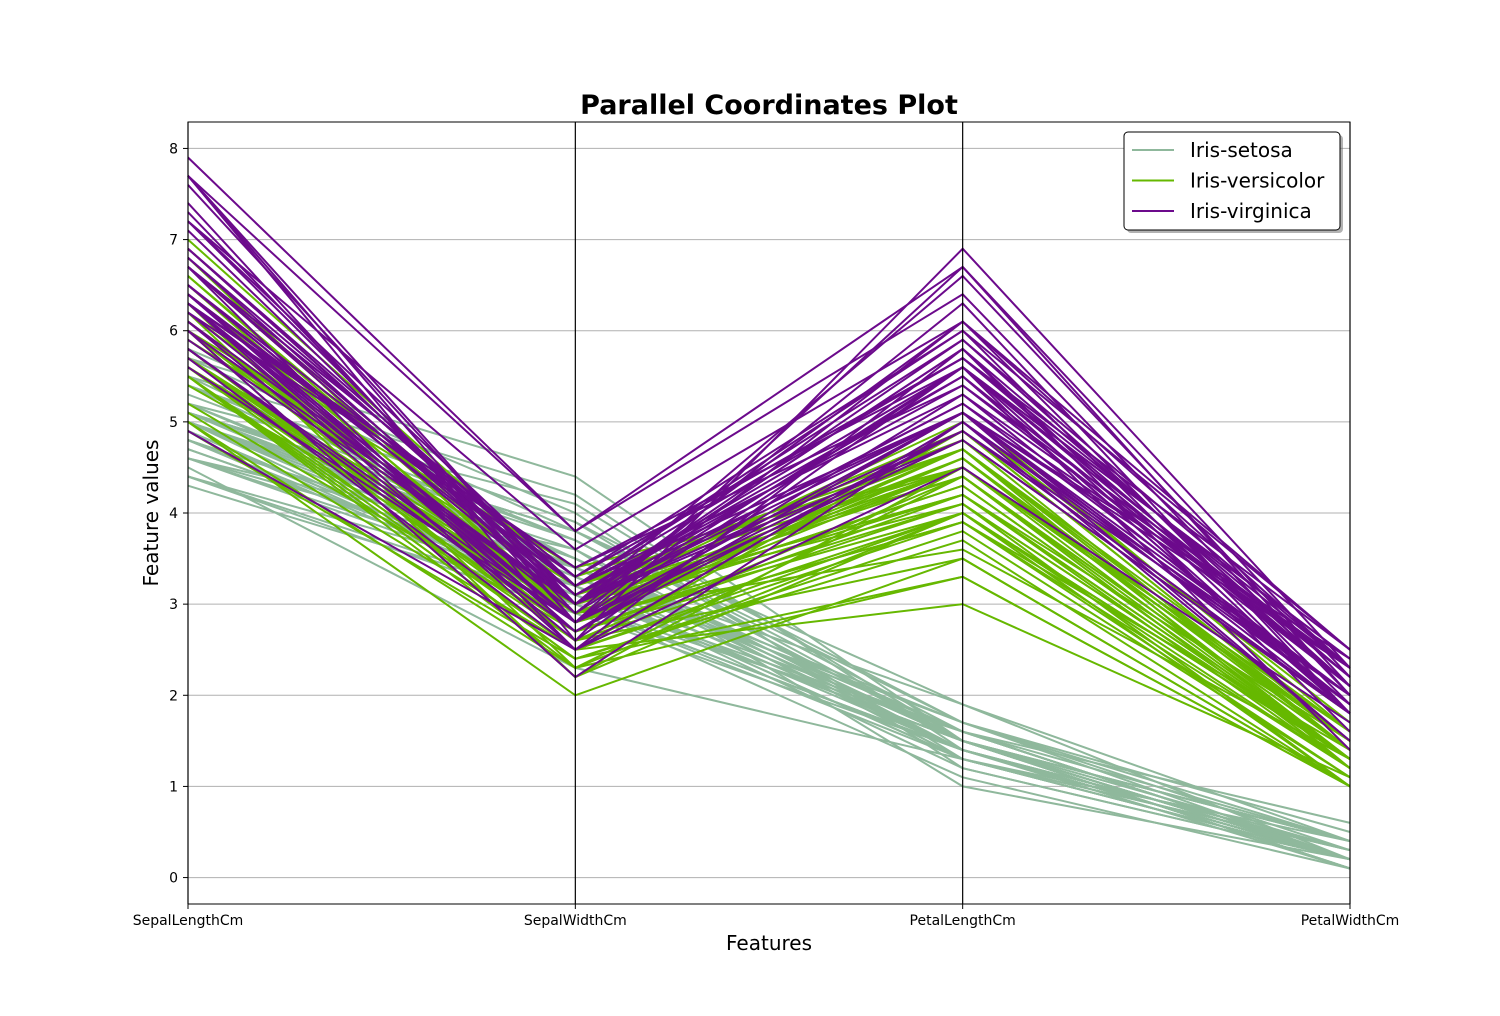  I want to click on y-tick-label: 5, so click(173, 423).